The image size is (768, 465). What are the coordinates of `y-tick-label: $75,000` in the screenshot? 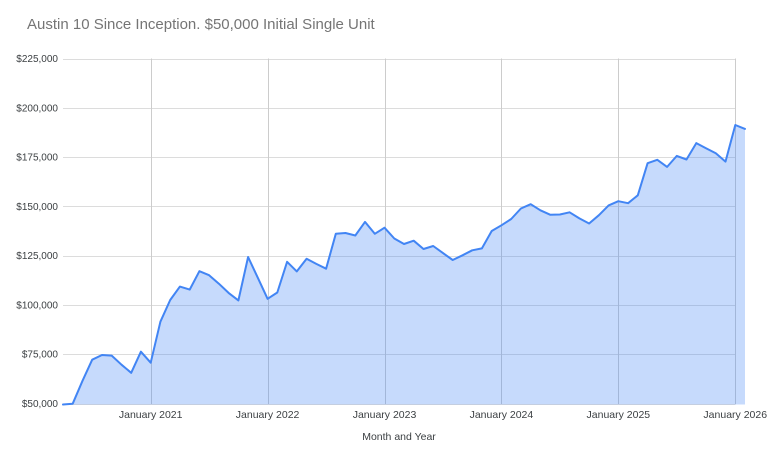 It's located at (40, 355).